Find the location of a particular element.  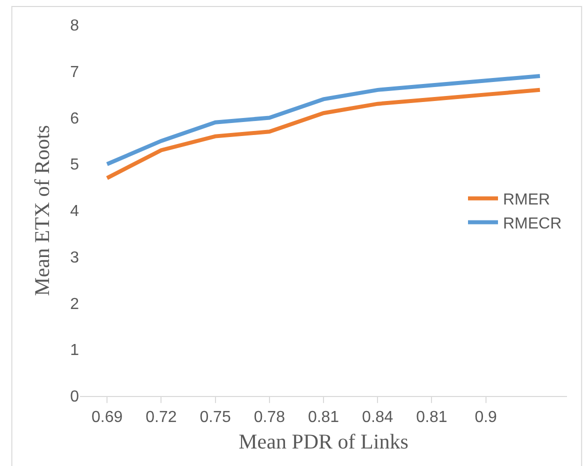

x-axis-title: Mean PDR of Links is located at coordinates (323, 441).